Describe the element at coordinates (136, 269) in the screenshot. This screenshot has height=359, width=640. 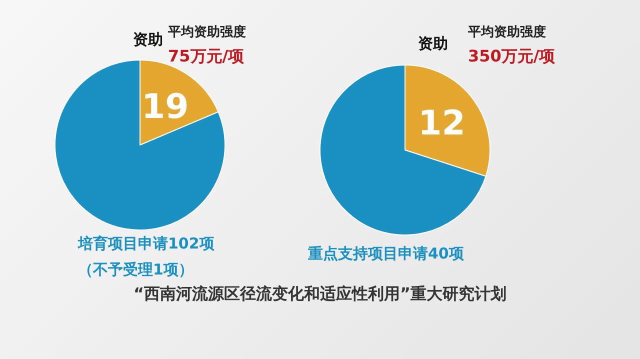
I see `text: （不予受理1项）` at that location.